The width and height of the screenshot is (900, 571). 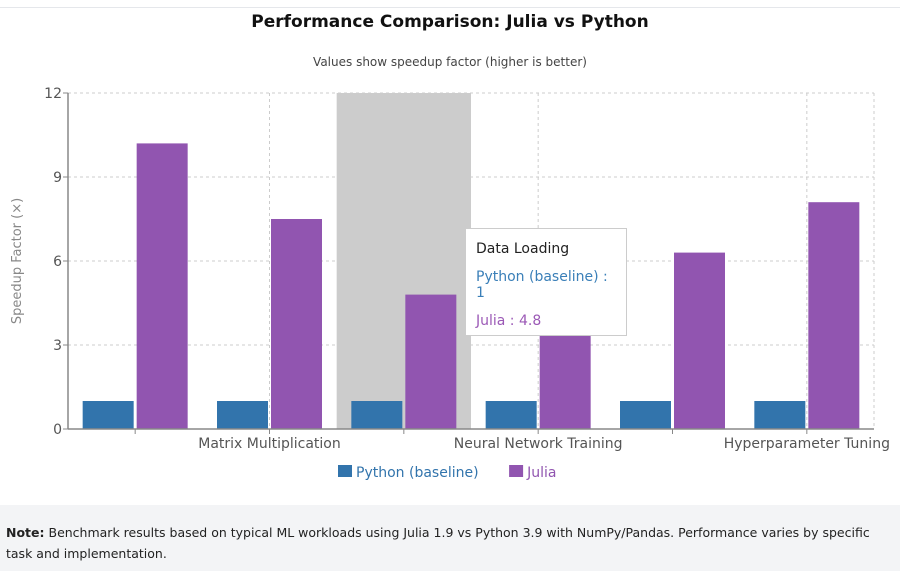 What do you see at coordinates (509, 321) in the screenshot?
I see `tooltip-julia: Julia : 4.8` at bounding box center [509, 321].